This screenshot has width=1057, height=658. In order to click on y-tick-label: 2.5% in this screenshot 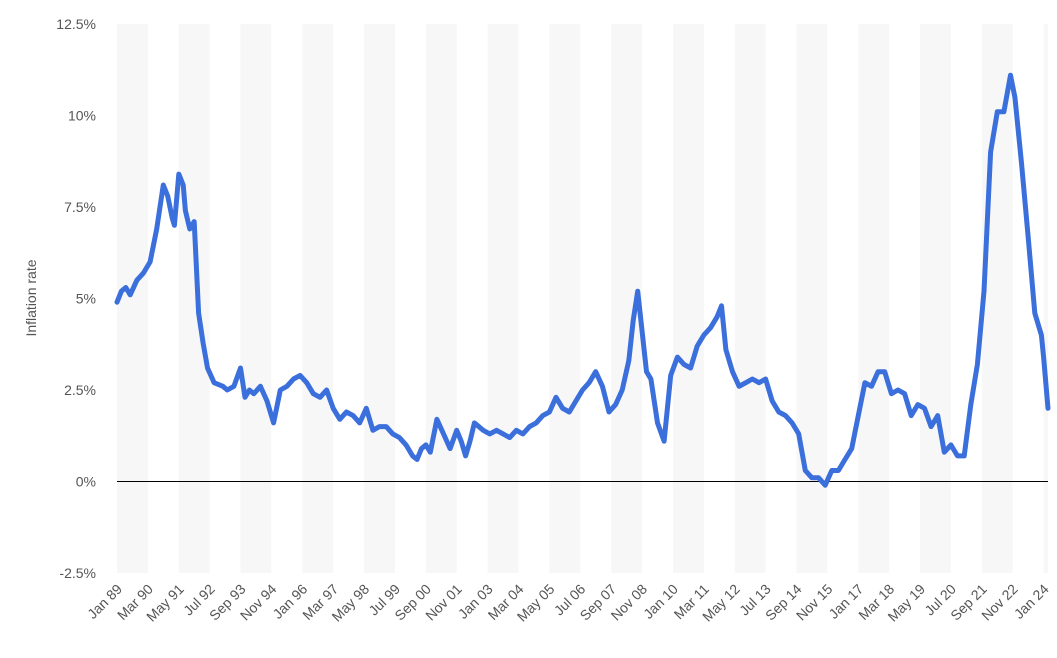, I will do `click(80, 390)`.